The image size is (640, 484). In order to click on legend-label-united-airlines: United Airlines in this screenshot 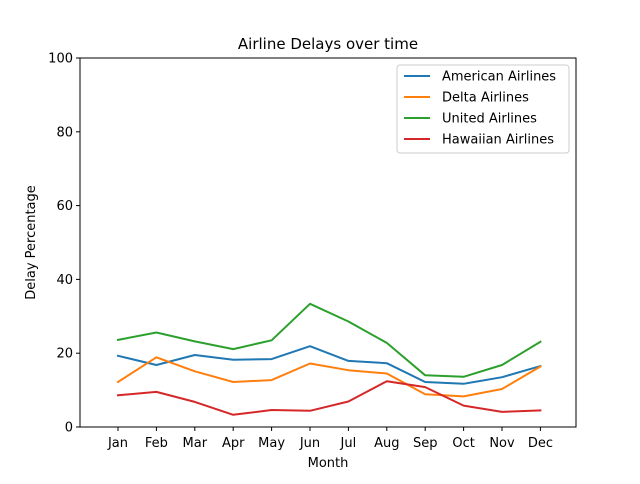, I will do `click(489, 119)`.